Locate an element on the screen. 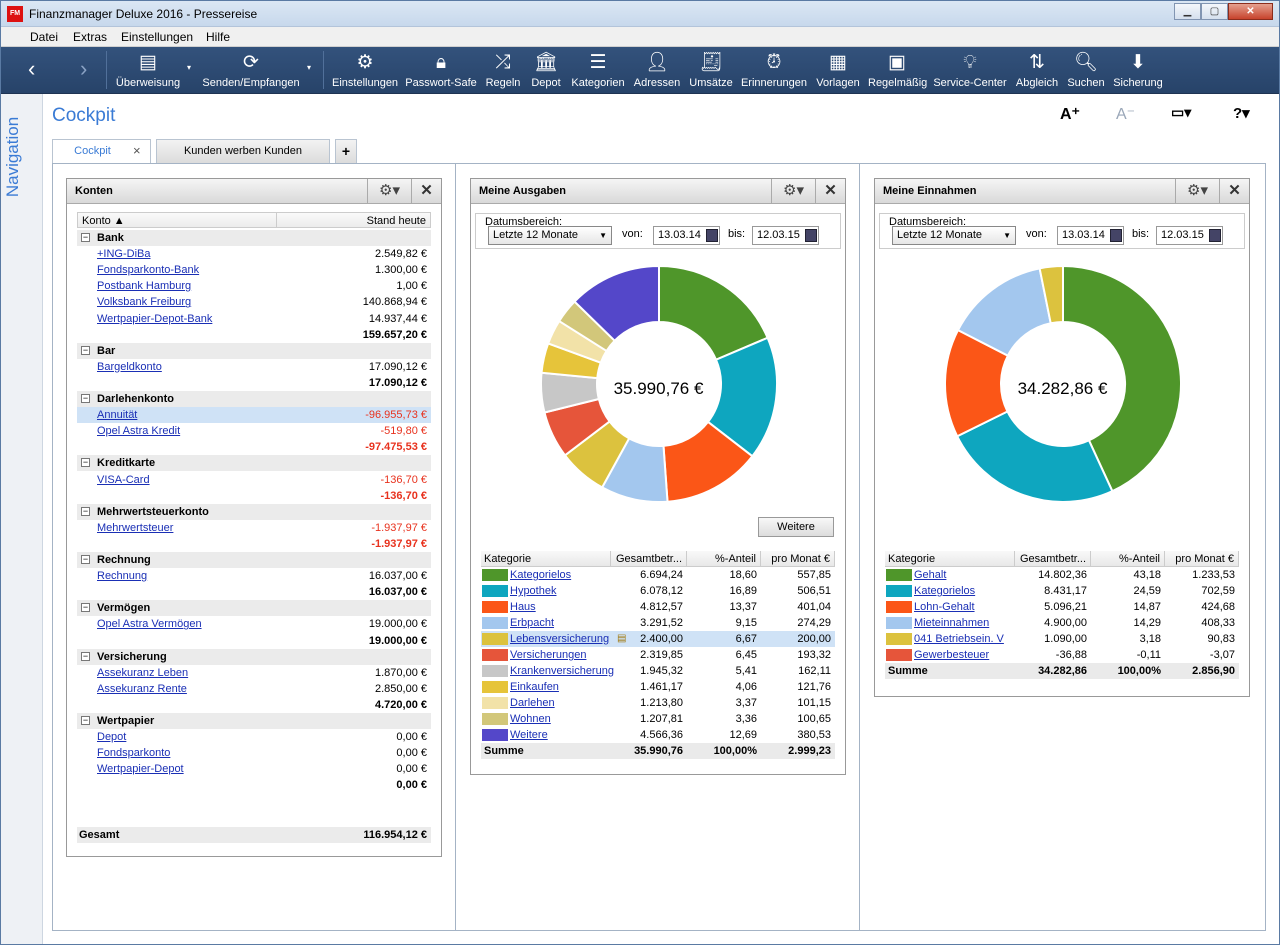  col-stand-header: Stand heute is located at coordinates (396, 221).